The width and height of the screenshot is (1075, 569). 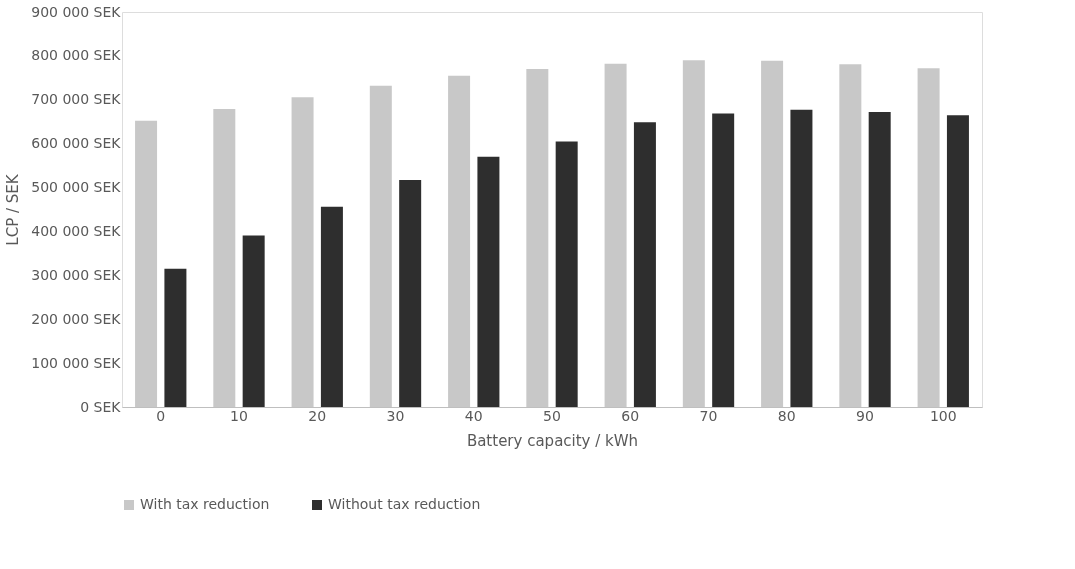 I want to click on legend-label: With tax reduction, so click(x=205, y=504).